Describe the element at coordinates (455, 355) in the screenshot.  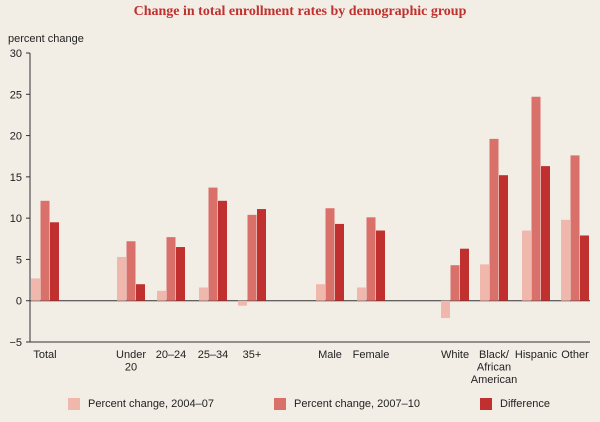
I see `category-label: White` at that location.